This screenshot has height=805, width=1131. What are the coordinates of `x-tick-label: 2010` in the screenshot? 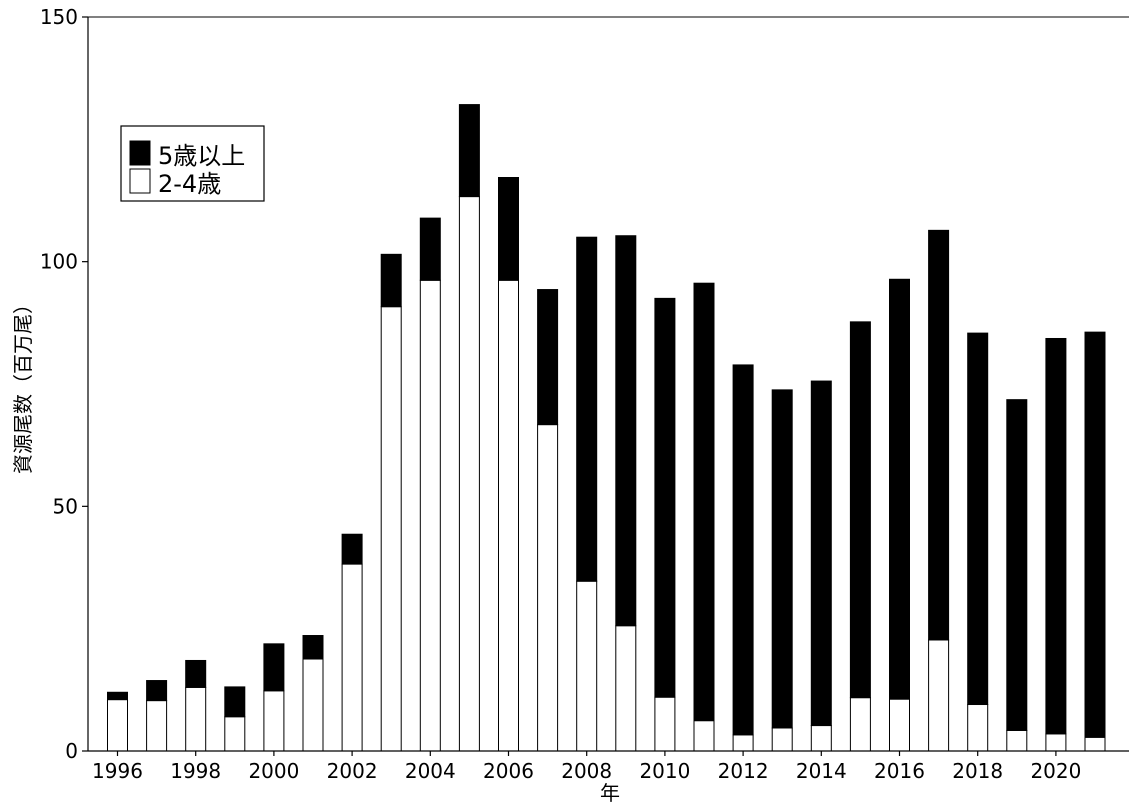 It's located at (664, 771).